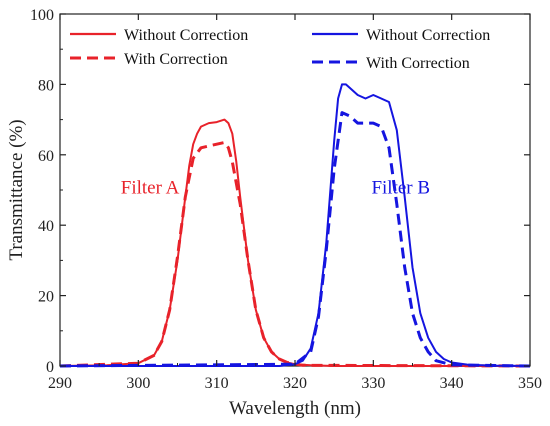 This screenshot has height=426, width=550. I want to click on x-tick-label: 340, so click(452, 383).